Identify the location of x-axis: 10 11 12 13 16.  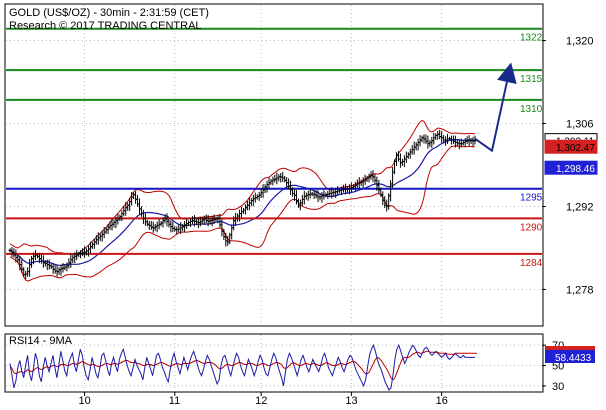
(263, 399).